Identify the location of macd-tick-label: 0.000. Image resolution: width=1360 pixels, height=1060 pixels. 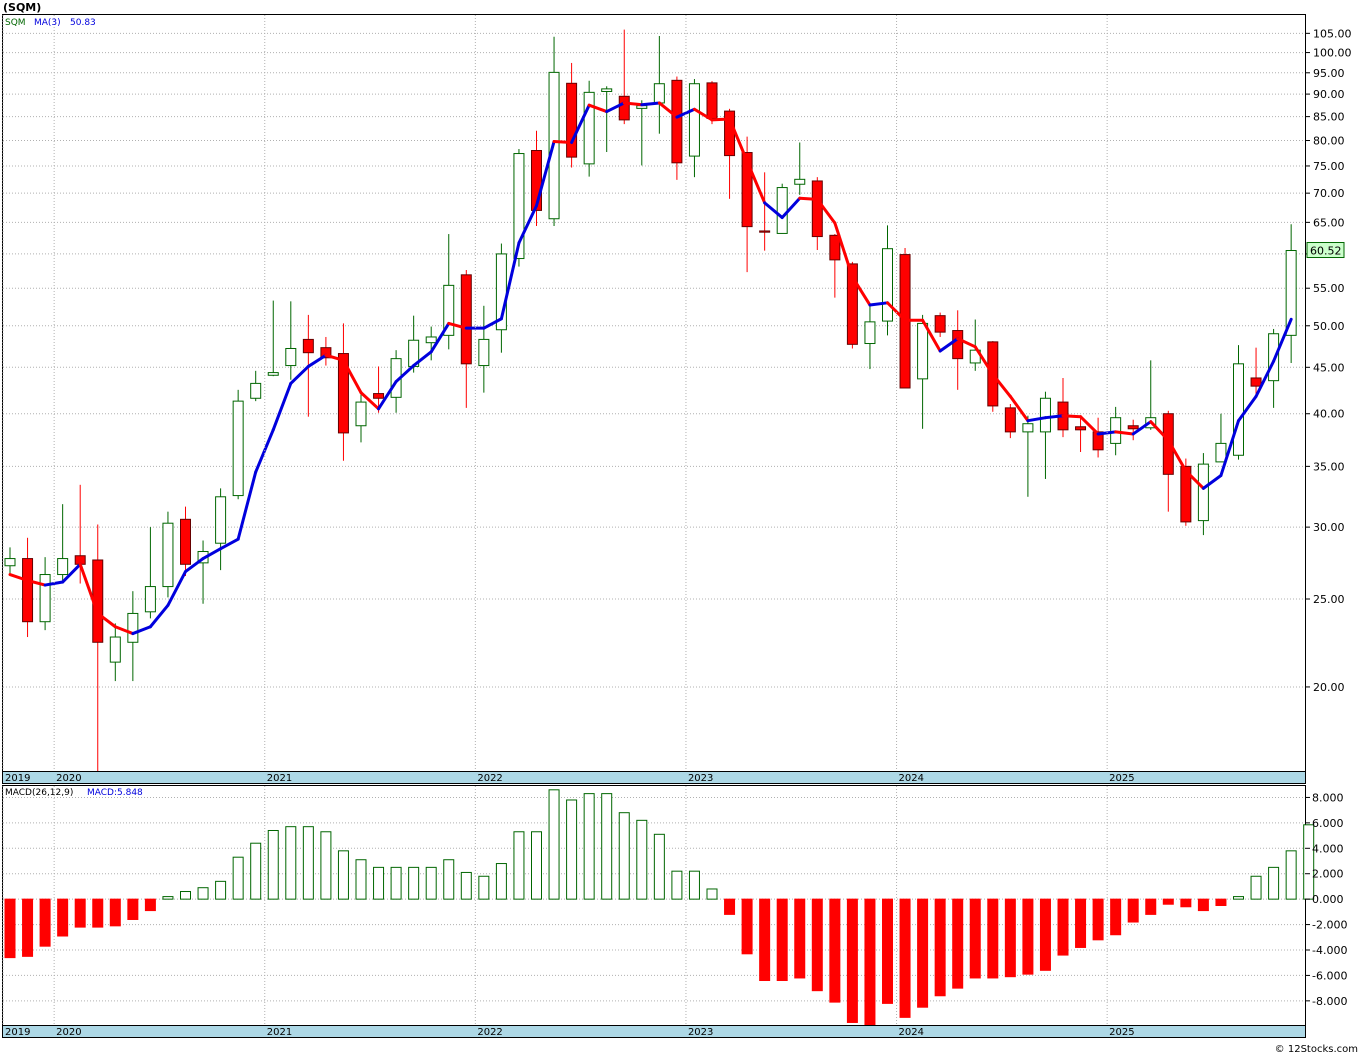
(1328, 899).